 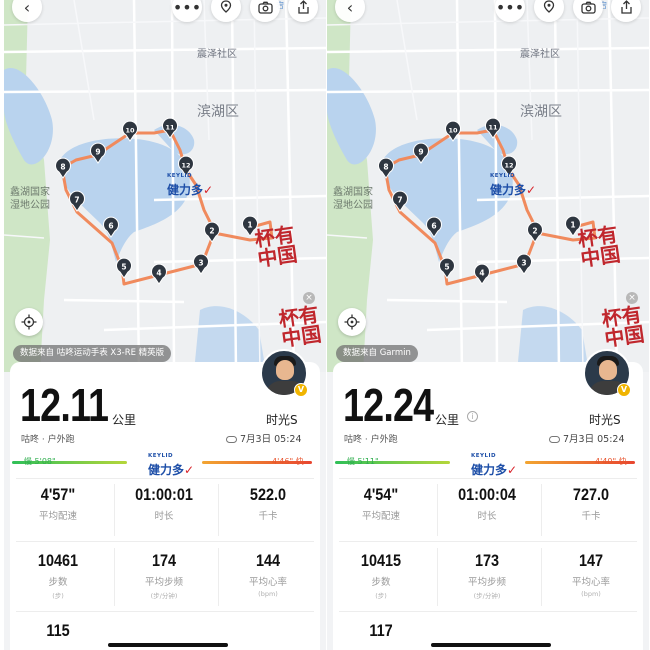 I want to click on row-divider, so click(x=165, y=478).